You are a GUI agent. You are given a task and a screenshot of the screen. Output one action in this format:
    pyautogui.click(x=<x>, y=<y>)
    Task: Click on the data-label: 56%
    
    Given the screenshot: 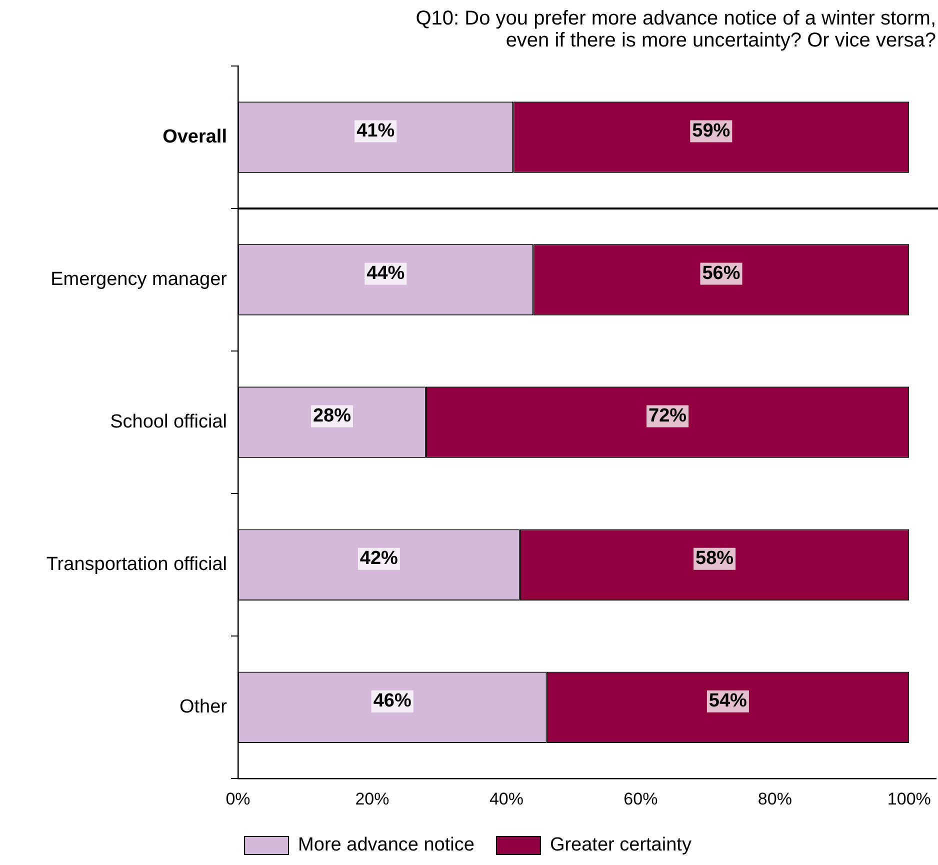 What is the action you would take?
    pyautogui.click(x=721, y=273)
    